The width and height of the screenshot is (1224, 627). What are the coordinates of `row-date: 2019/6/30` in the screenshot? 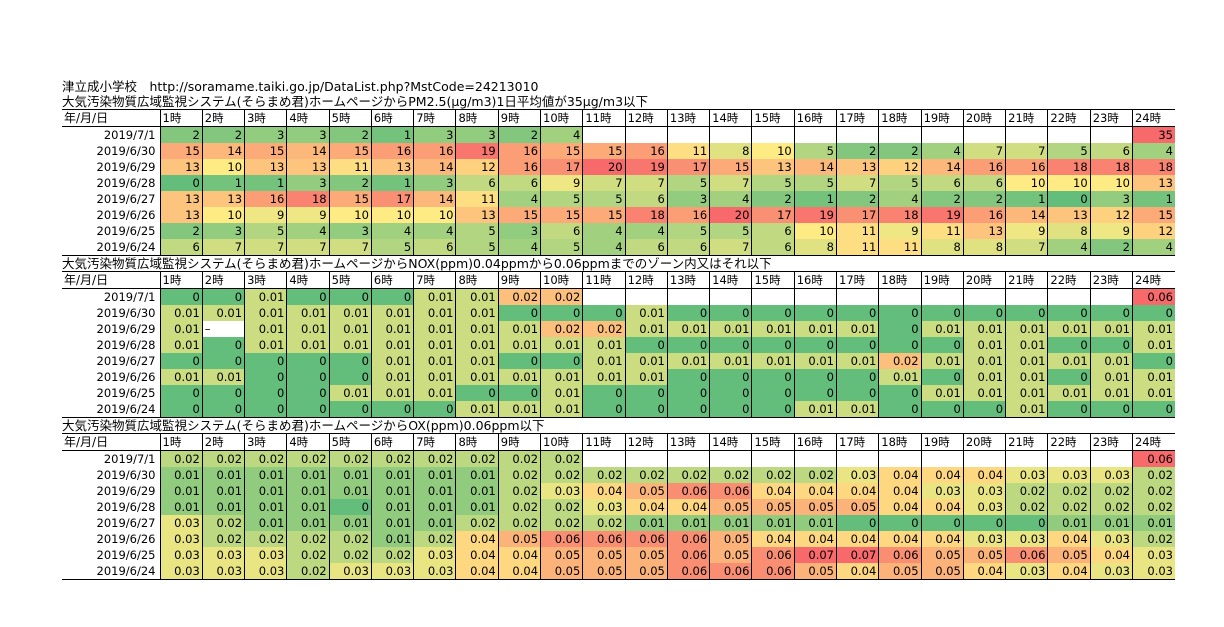 It's located at (126, 312).